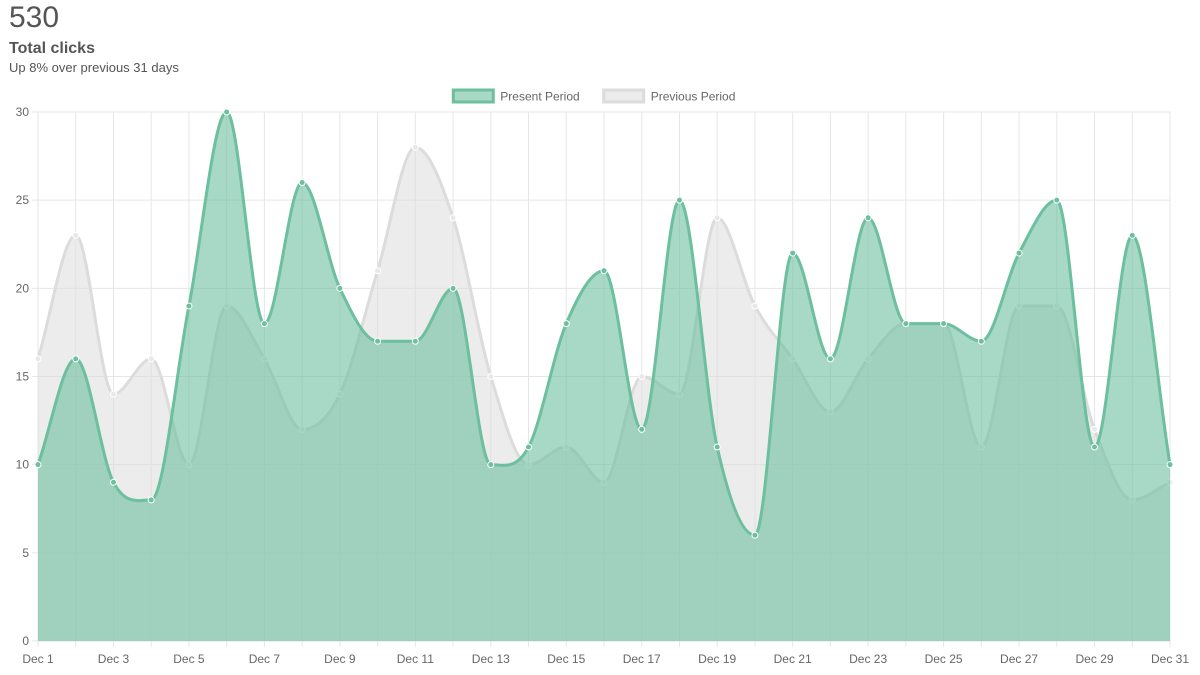  I want to click on metric-subtitle: Up 8% over previous 31 days, so click(94, 67).